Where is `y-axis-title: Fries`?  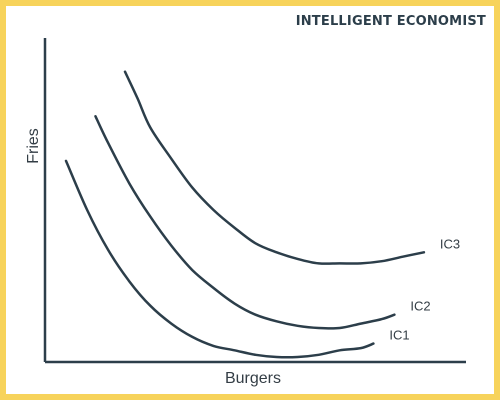
y-axis-title: Fries is located at coordinates (33, 146).